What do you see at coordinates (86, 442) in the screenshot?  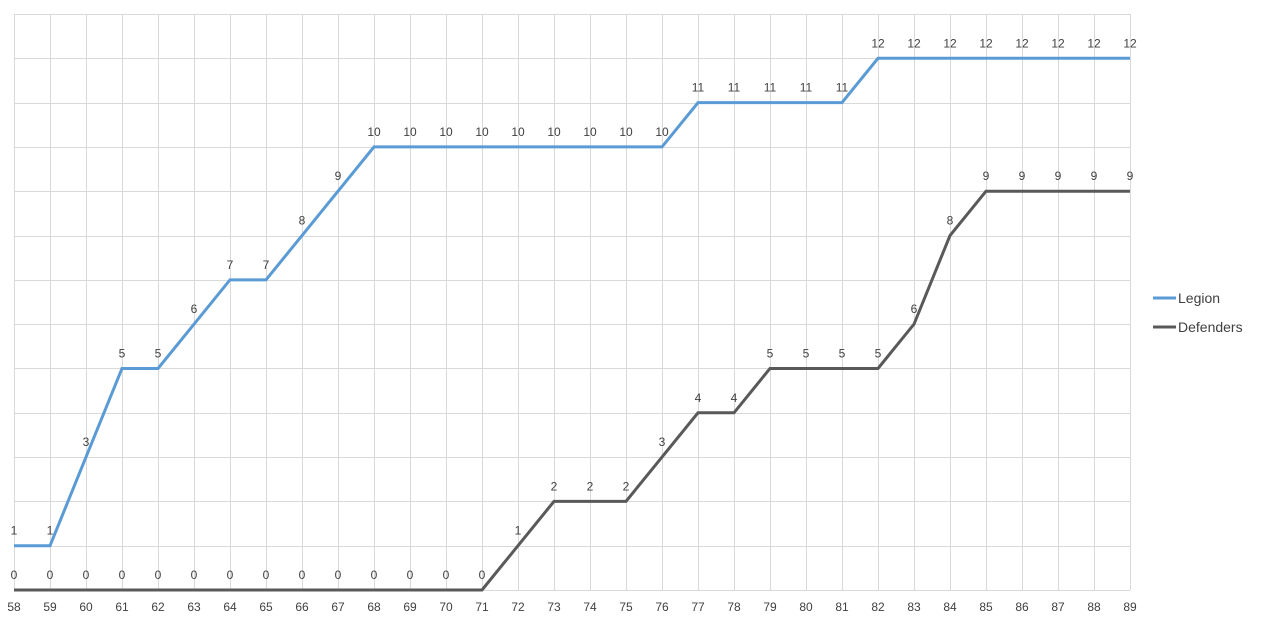 I see `data-label-legion: 3` at bounding box center [86, 442].